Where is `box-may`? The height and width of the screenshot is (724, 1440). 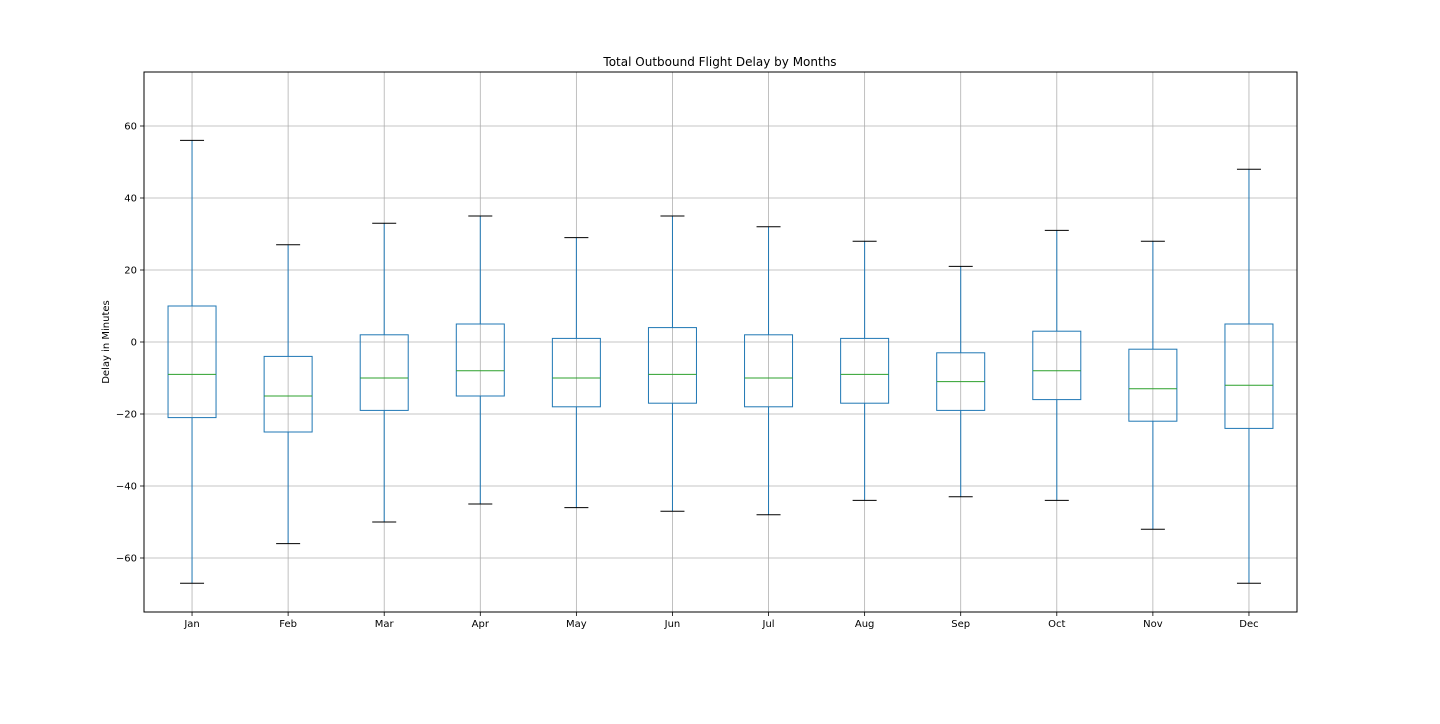
box-may is located at coordinates (576, 373).